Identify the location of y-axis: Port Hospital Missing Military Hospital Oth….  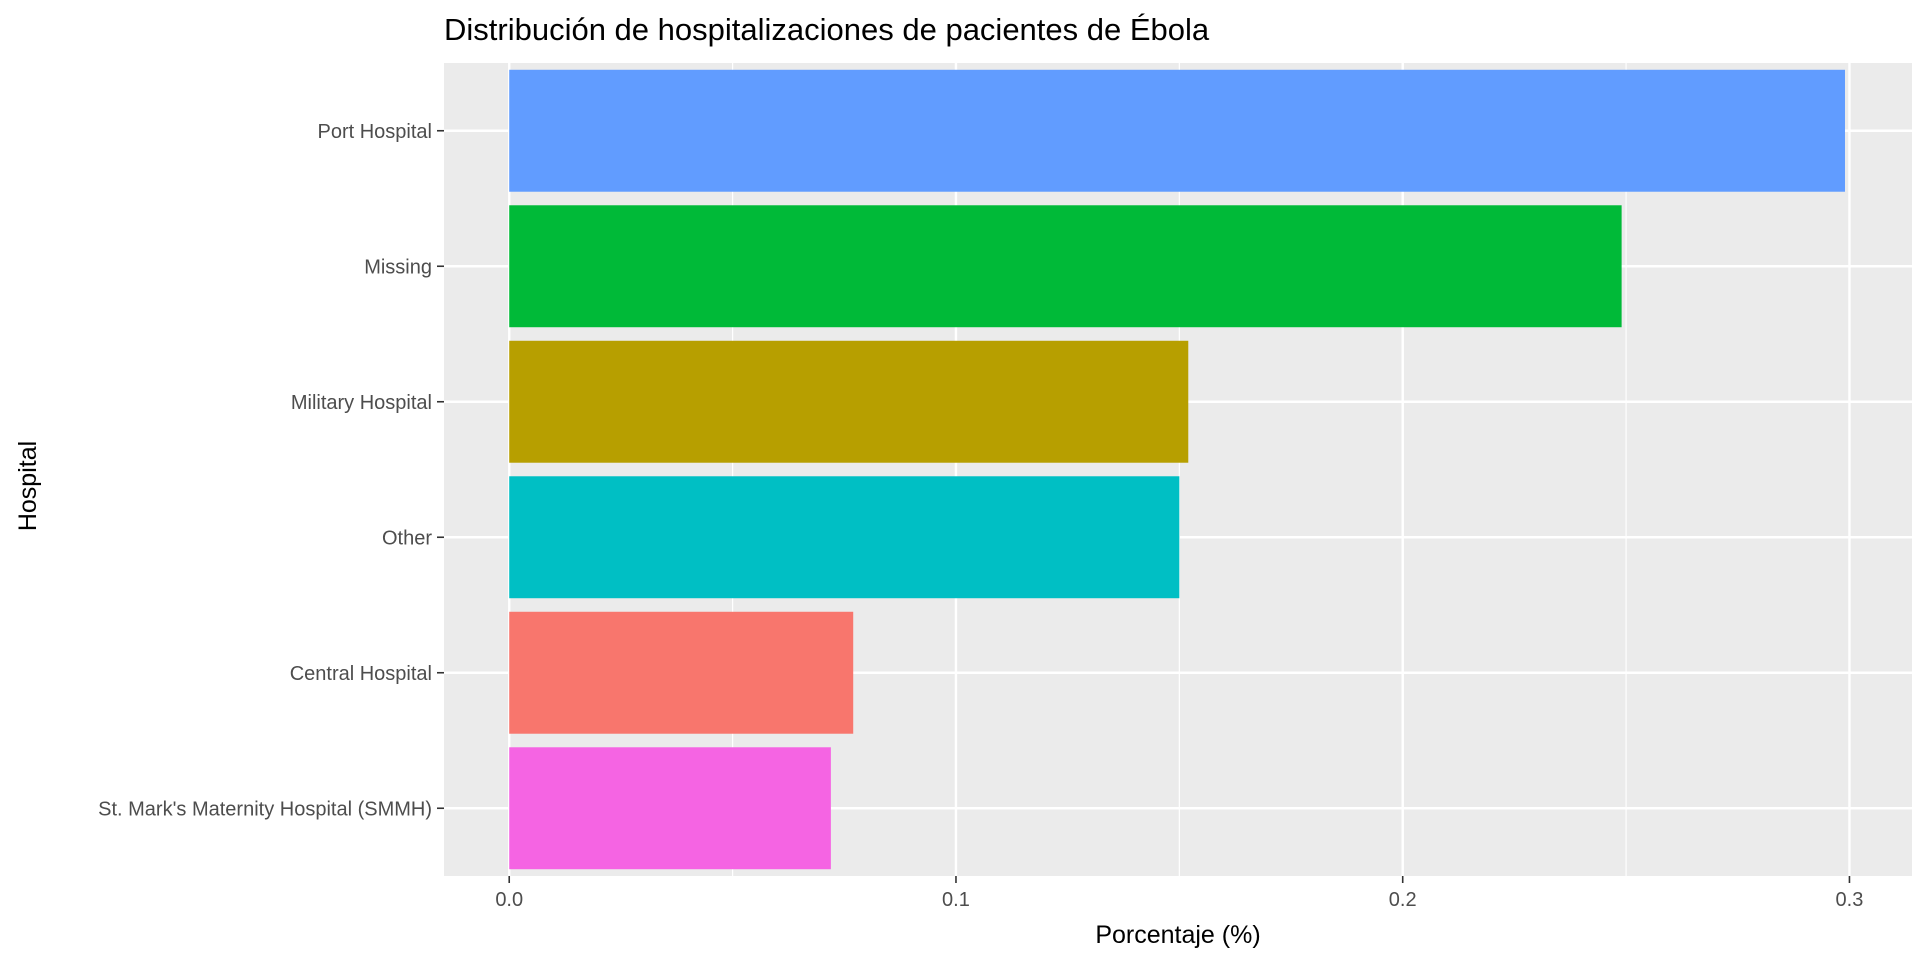
(271, 470).